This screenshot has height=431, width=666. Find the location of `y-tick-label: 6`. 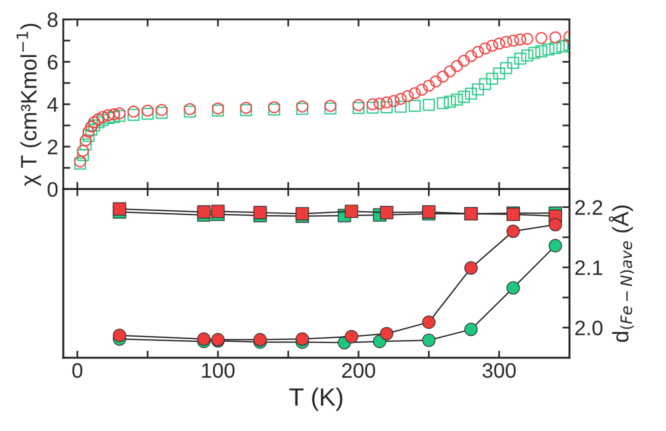

y-tick-label: 6 is located at coordinates (53, 62).